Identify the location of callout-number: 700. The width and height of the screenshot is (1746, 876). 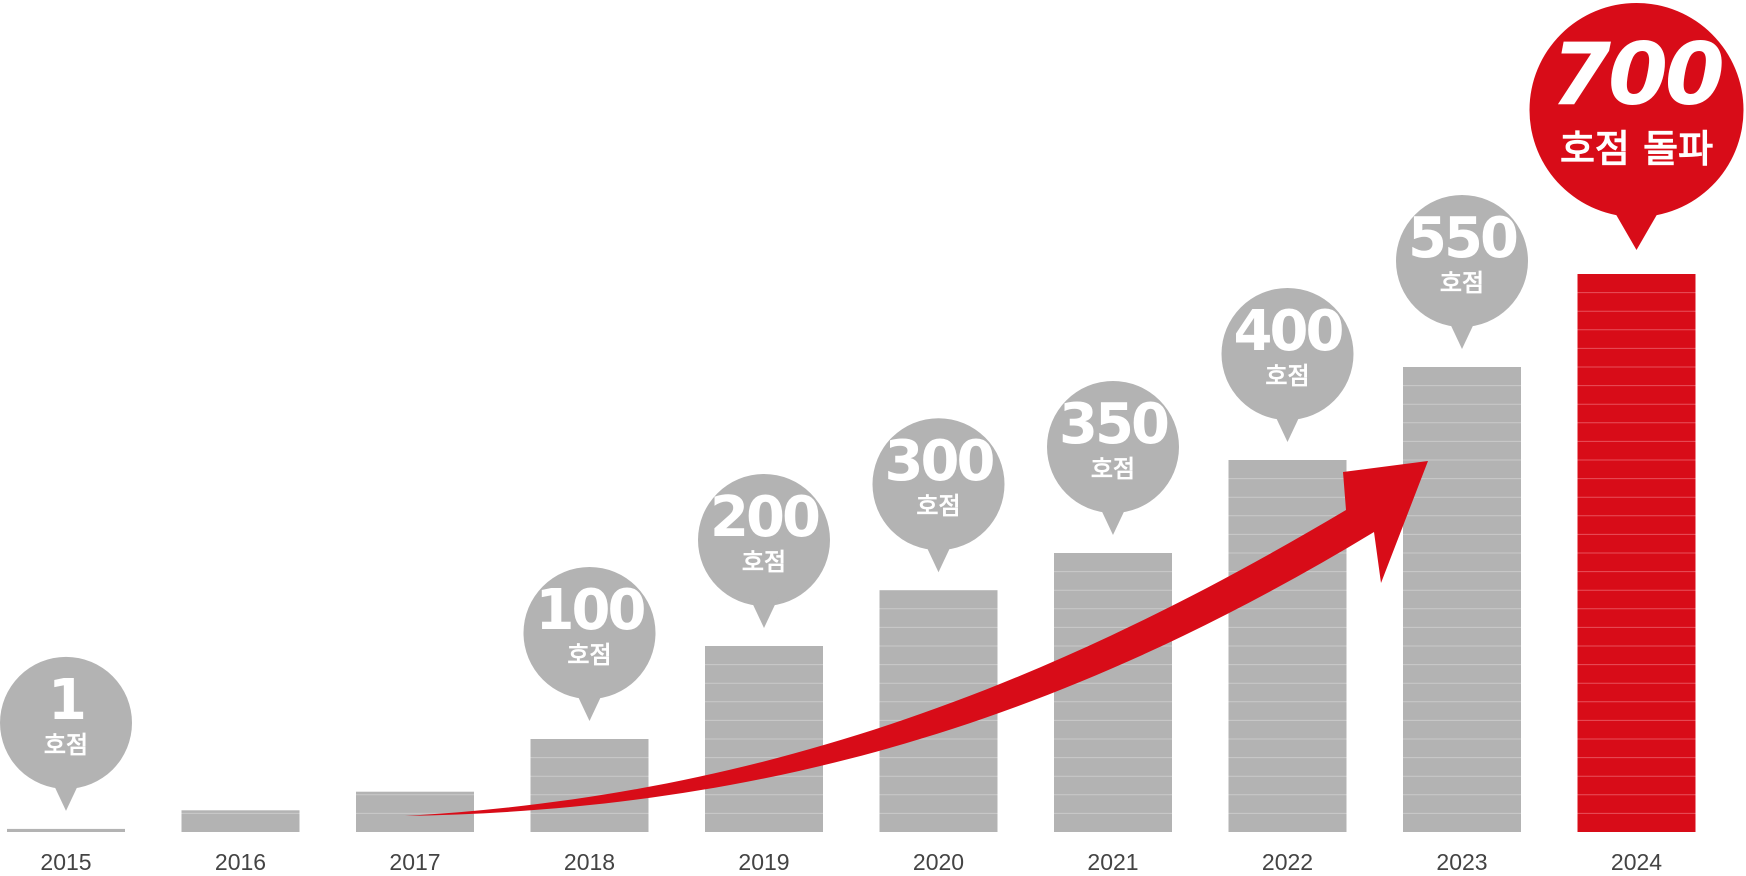
(1636, 75).